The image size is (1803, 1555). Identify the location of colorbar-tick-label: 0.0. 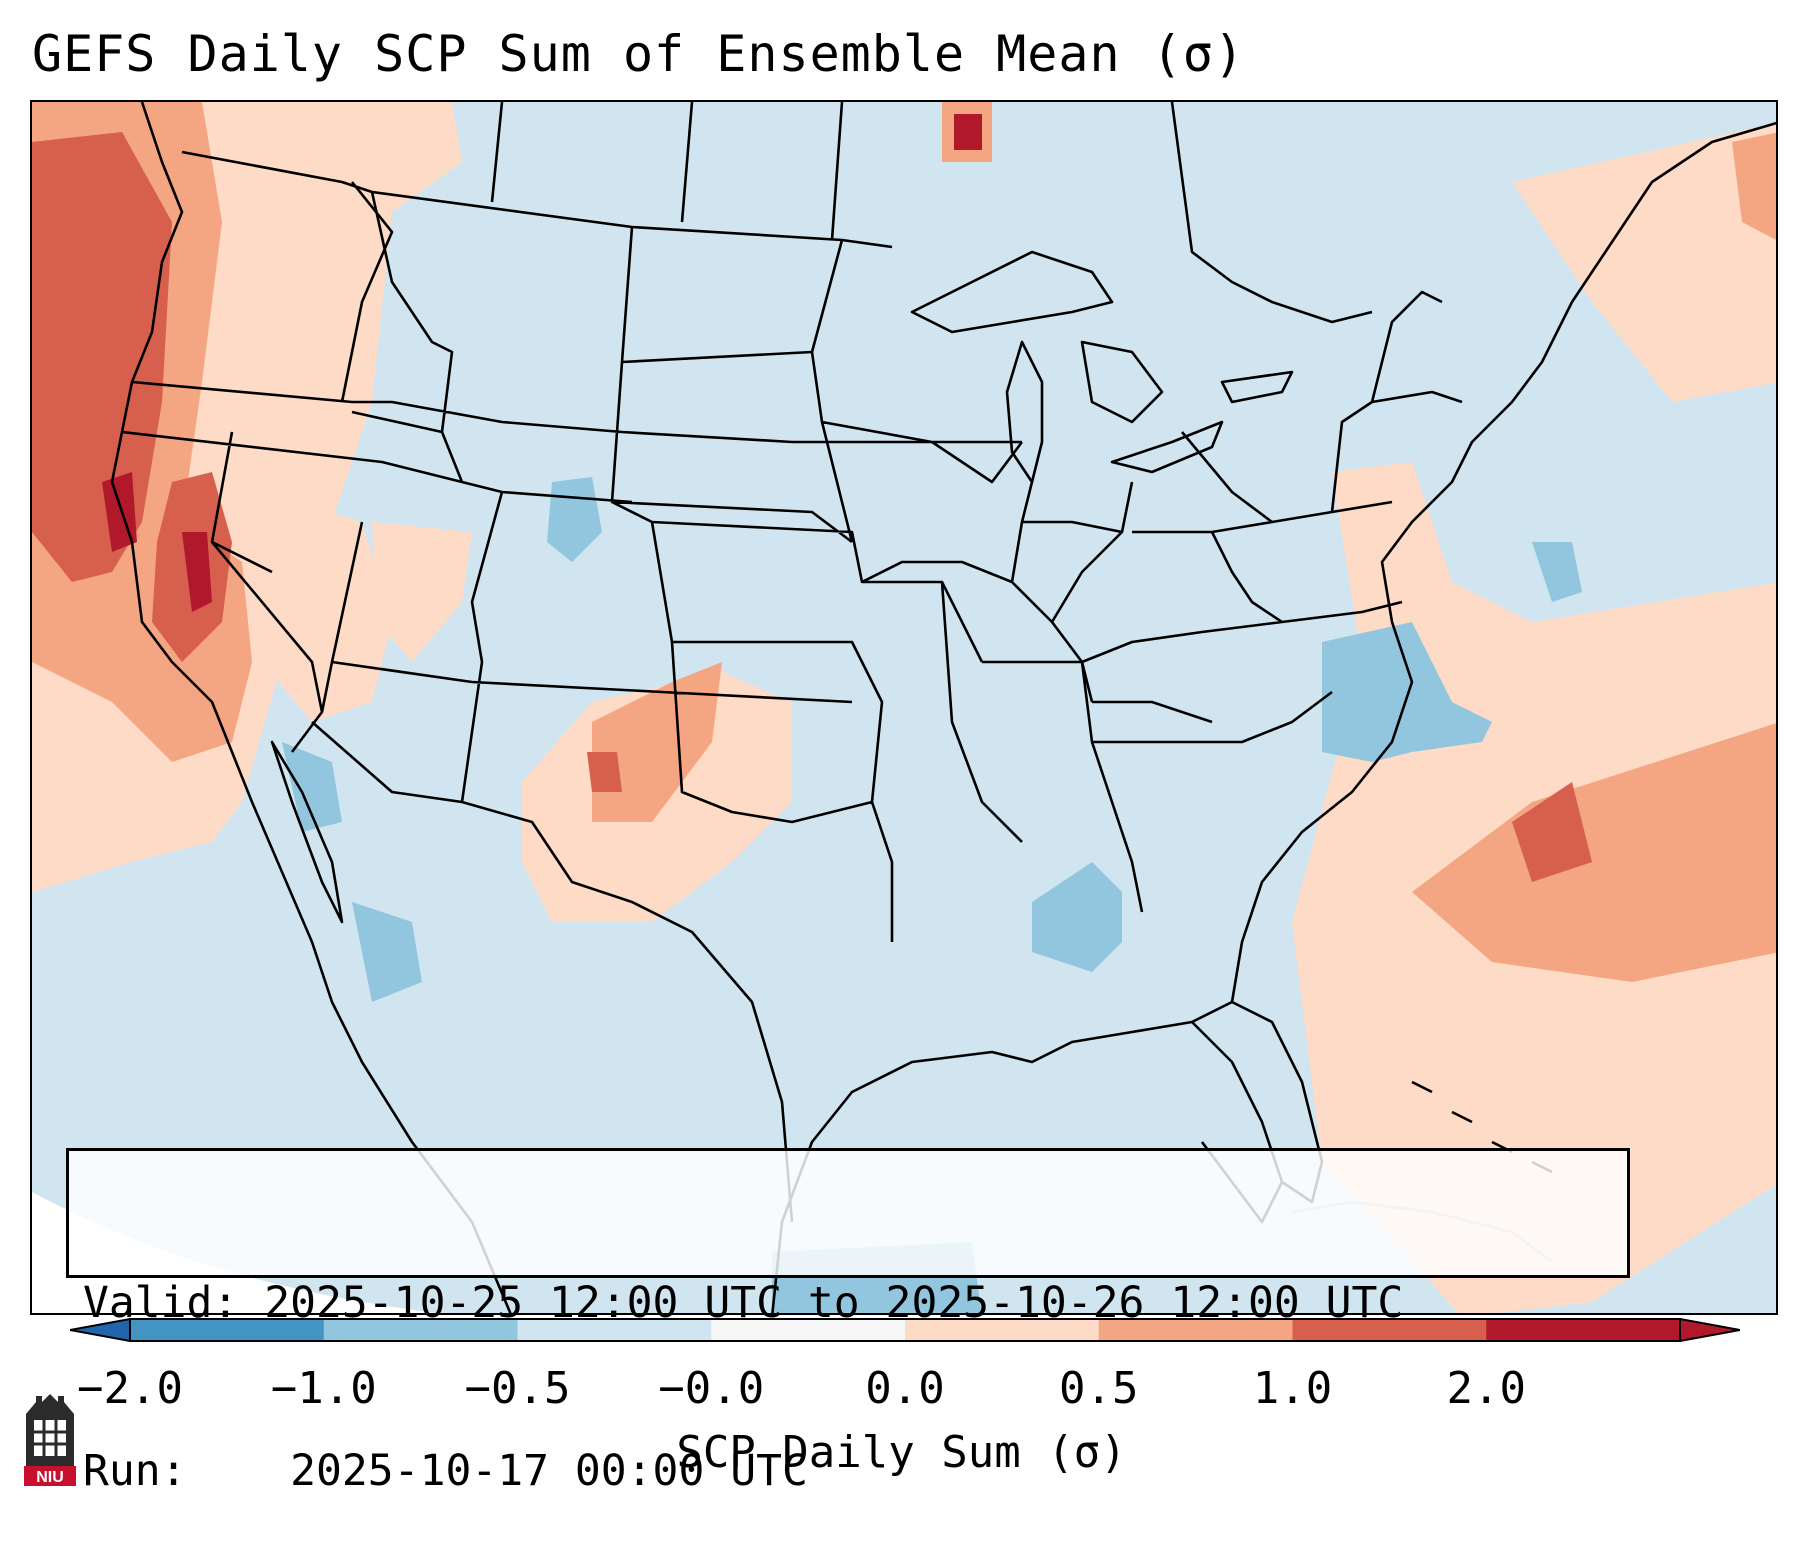
(905, 1388).